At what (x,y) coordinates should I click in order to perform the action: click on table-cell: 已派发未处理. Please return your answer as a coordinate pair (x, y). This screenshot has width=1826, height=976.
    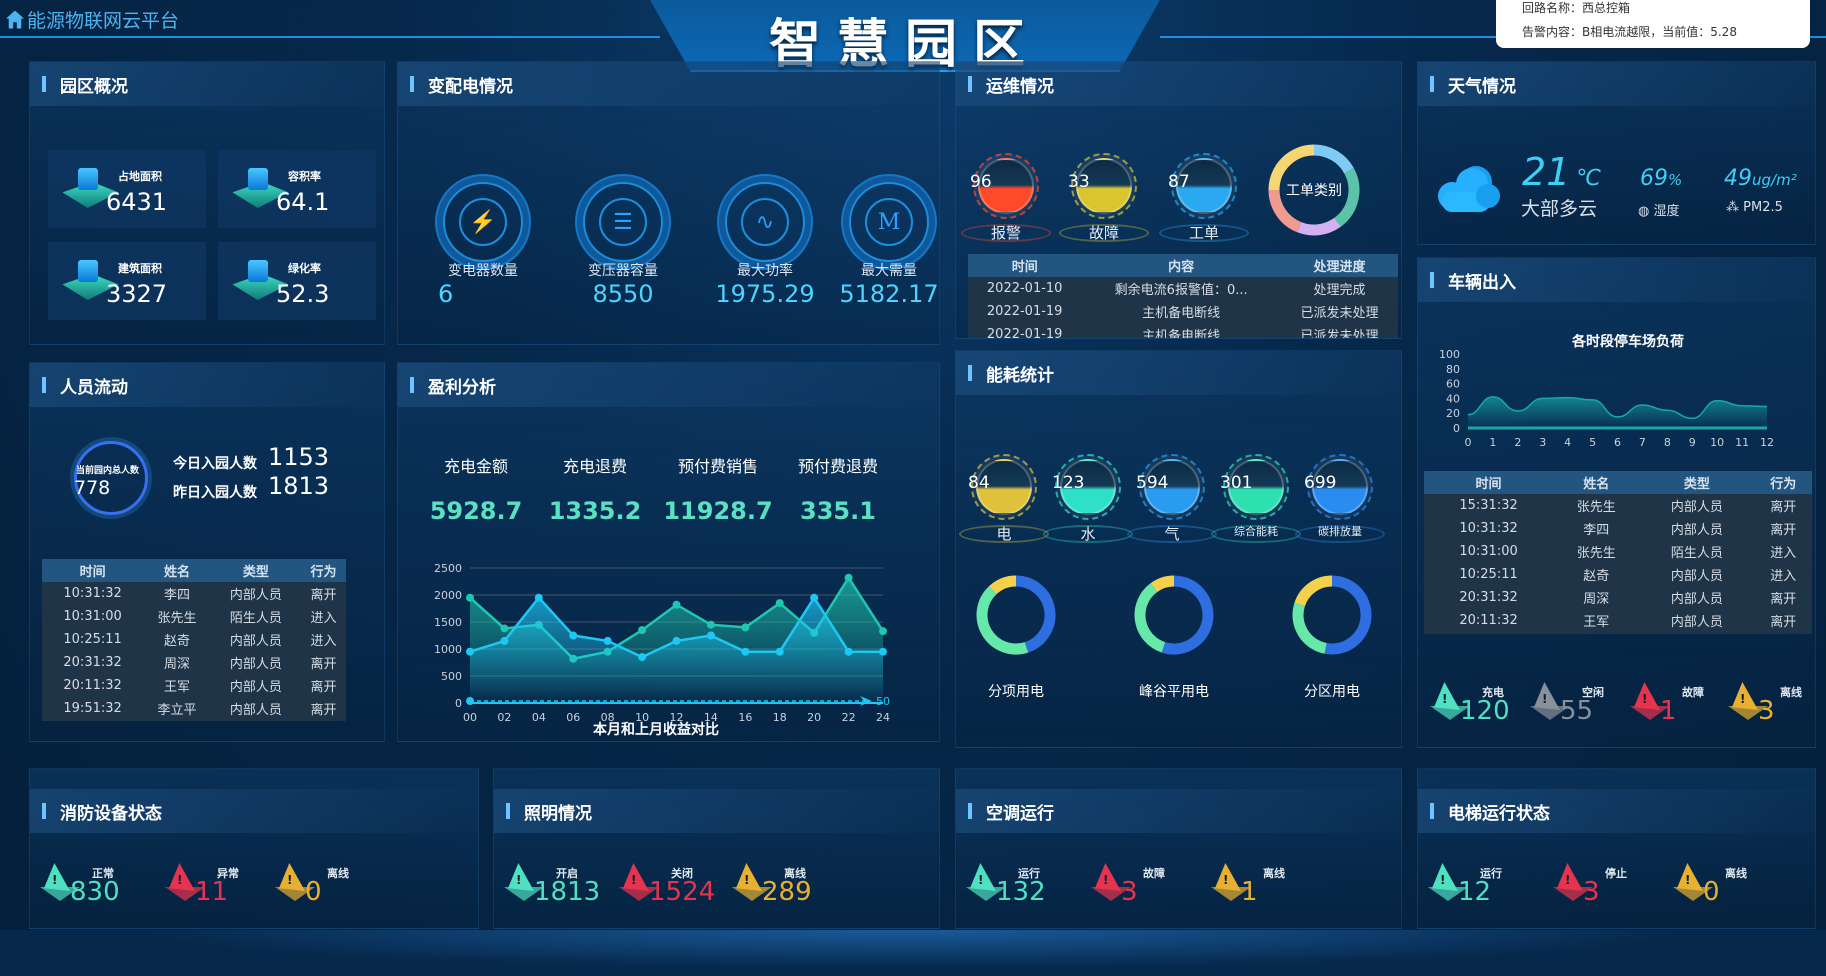
    Looking at the image, I should click on (1339, 313).